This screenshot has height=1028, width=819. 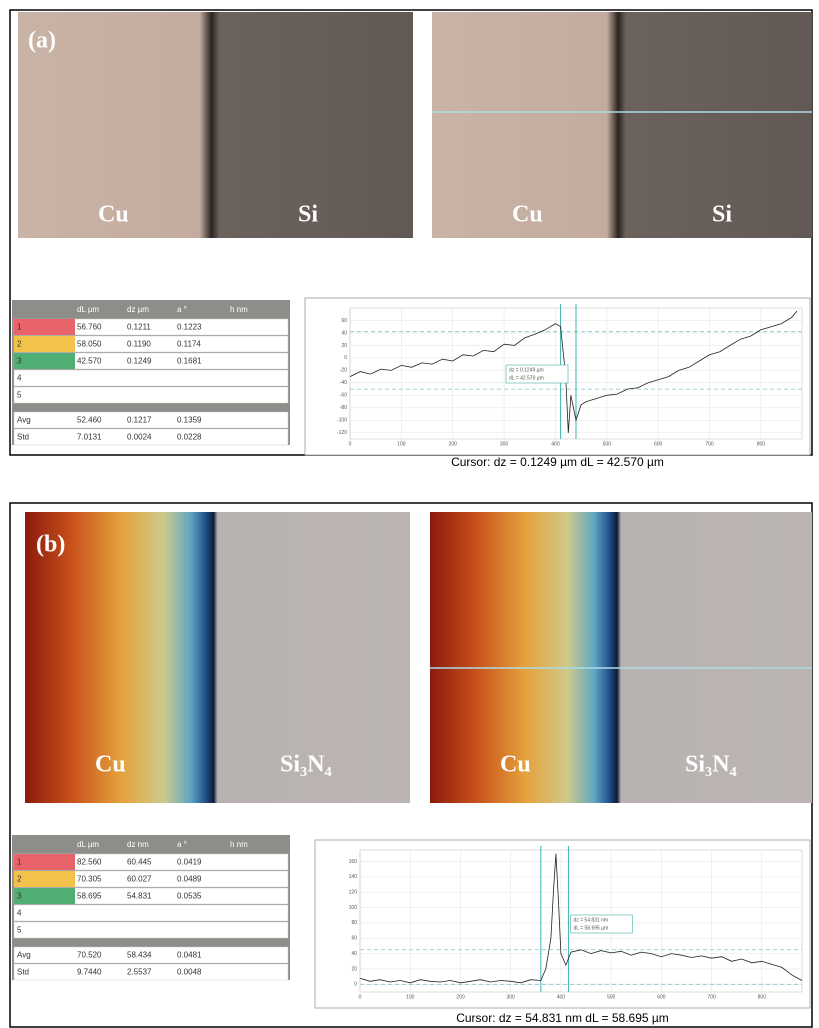 I want to click on y-tick-label: -120, so click(x=342, y=433).